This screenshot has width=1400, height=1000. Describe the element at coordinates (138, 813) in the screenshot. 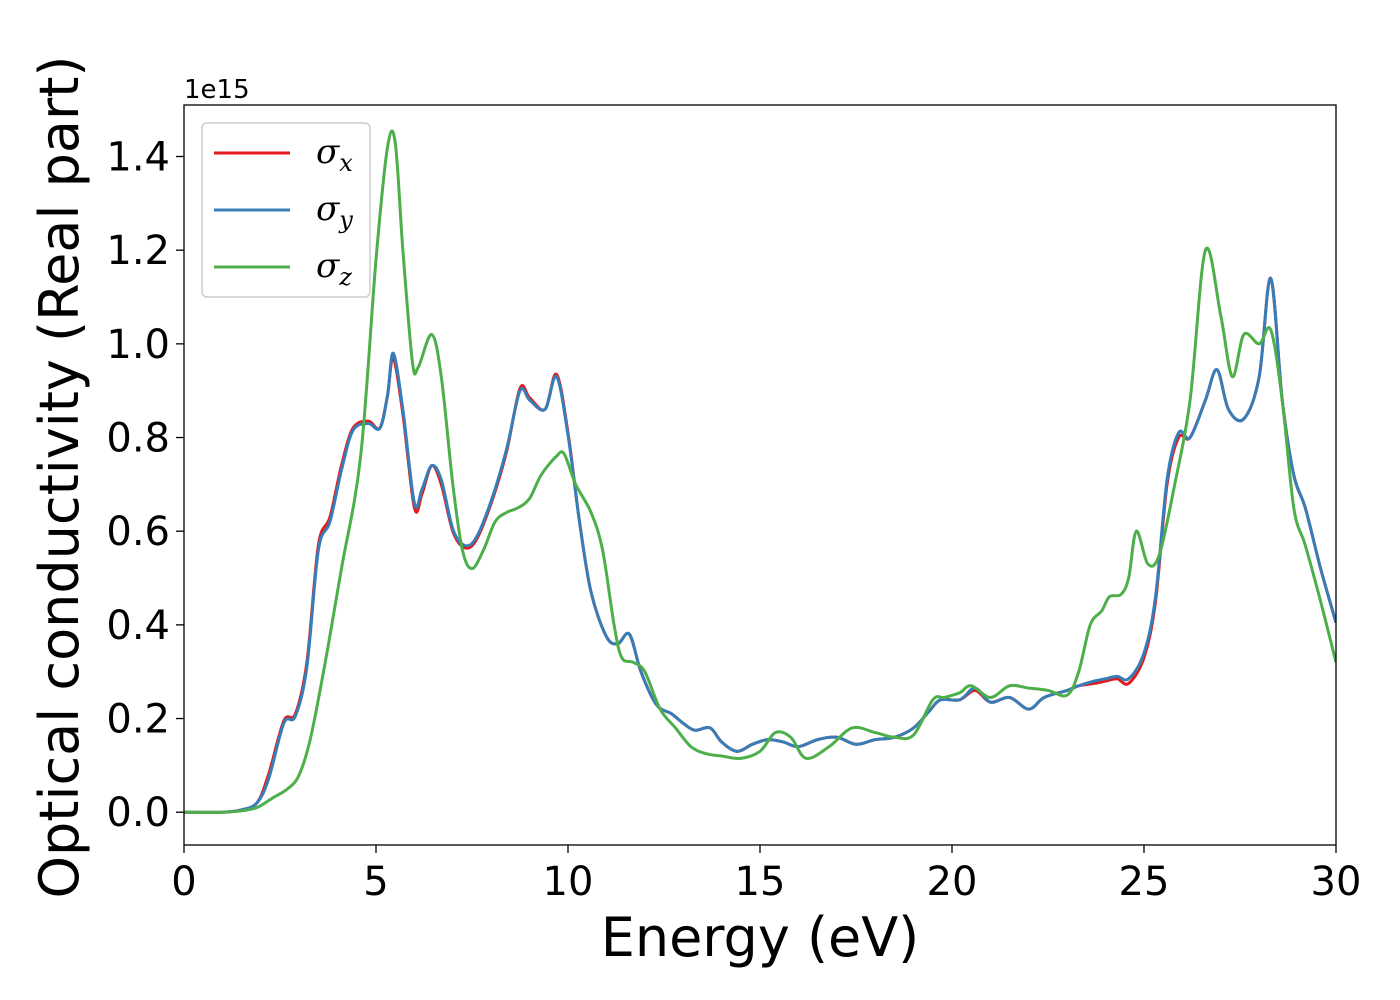

I see `y-tick-label: 0.0` at that location.